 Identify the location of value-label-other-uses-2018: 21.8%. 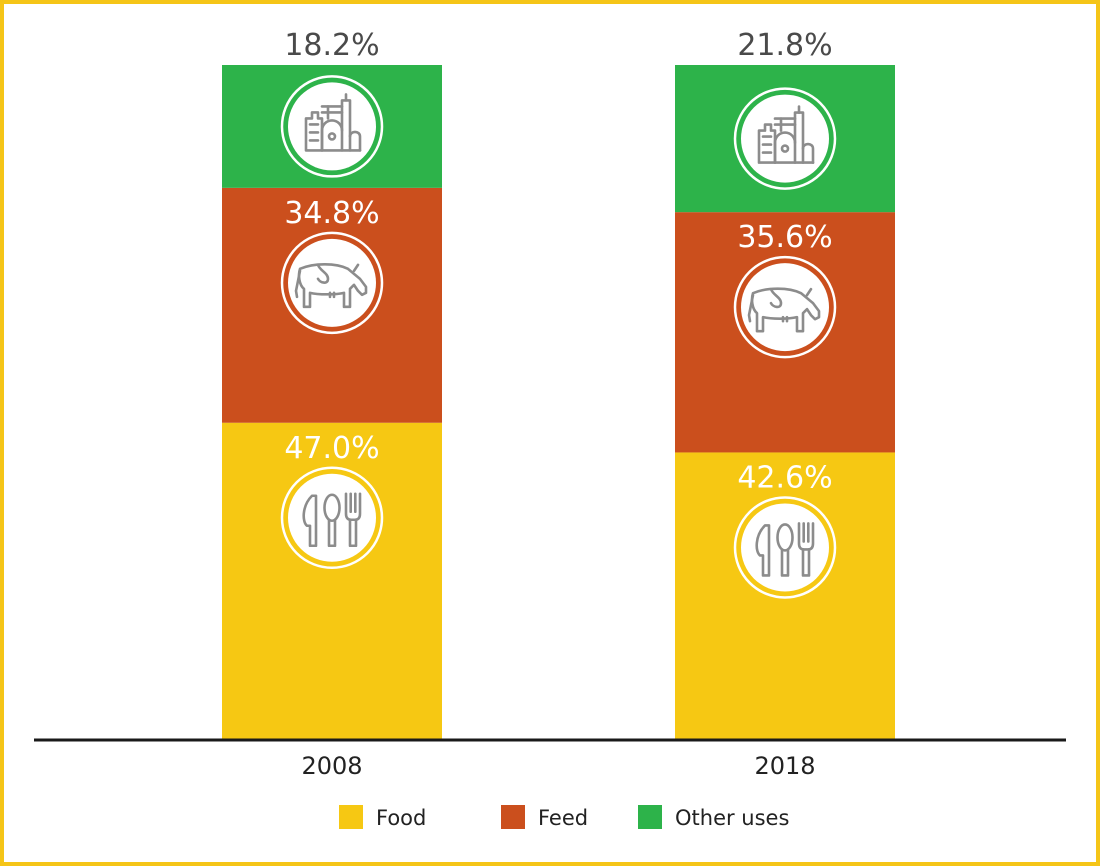
(784, 45).